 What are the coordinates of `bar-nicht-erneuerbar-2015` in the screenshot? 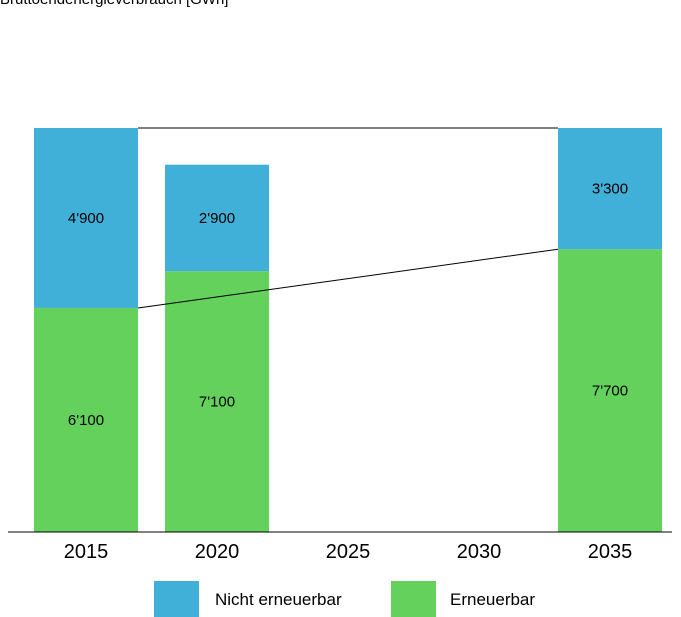 It's located at (86, 218).